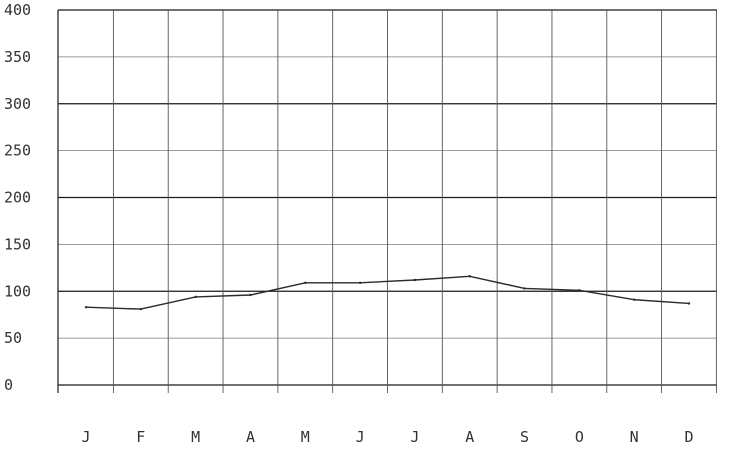 Image resolution: width=731 pixels, height=450 pixels. What do you see at coordinates (688, 437) in the screenshot?
I see `x-tick-label: D` at bounding box center [688, 437].